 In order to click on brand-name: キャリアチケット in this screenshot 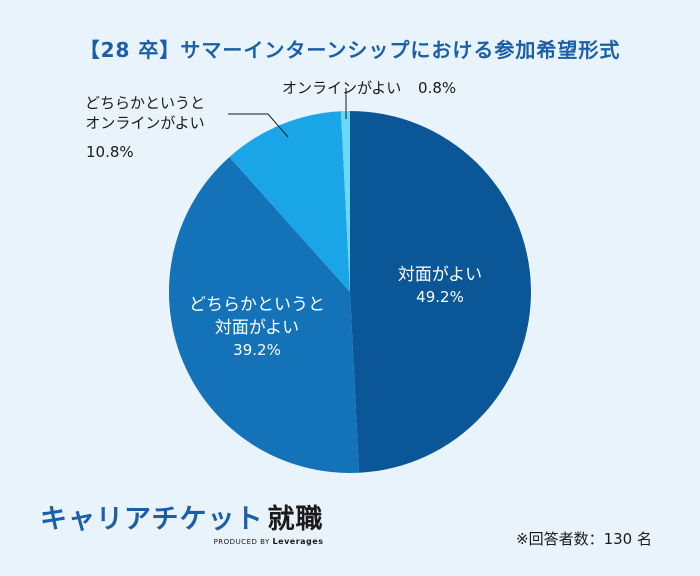, I will do `click(152, 519)`.